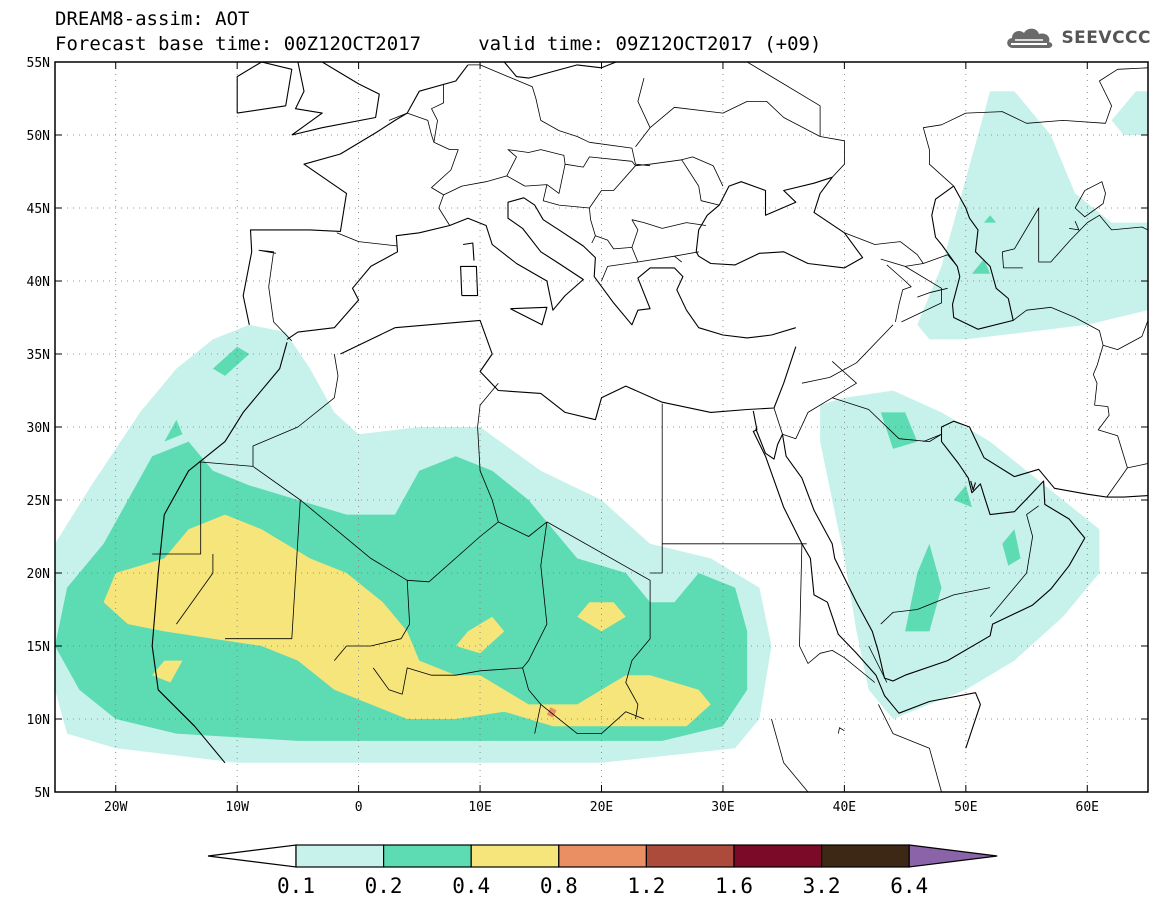 The width and height of the screenshot is (1165, 905). I want to click on colorbar-label: 3.2, so click(822, 886).